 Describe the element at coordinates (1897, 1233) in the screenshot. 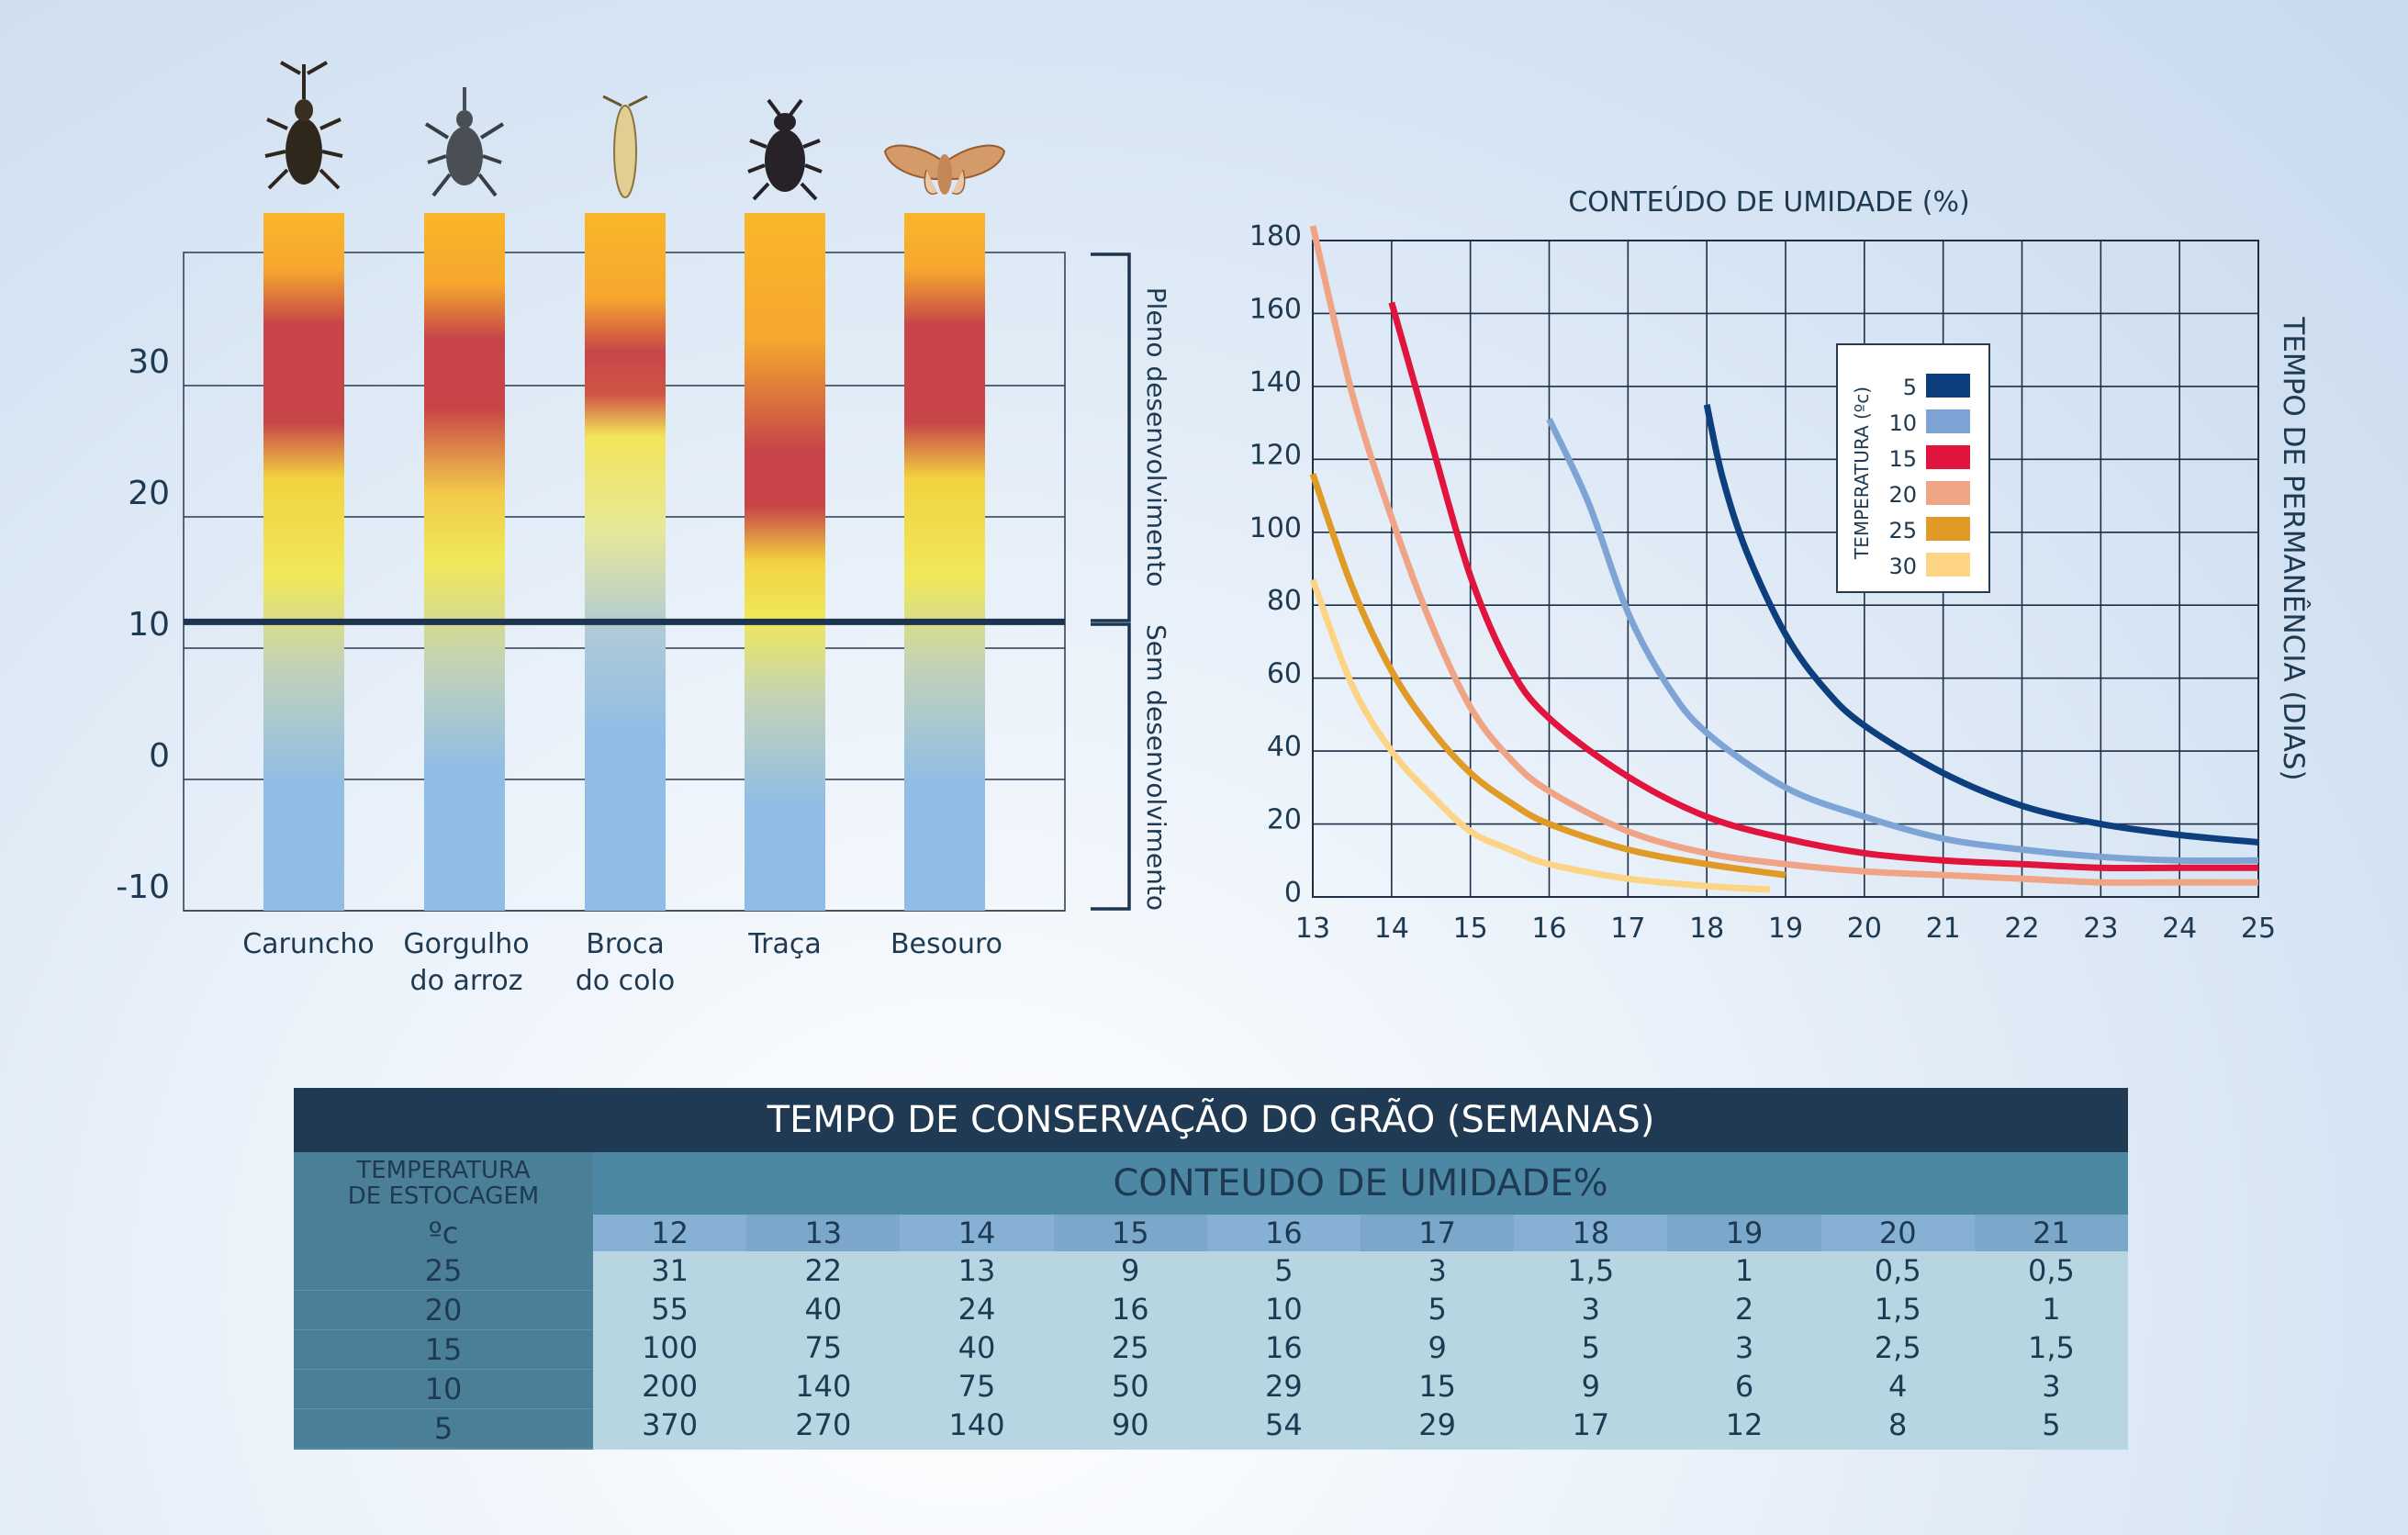

I see `table-column-header: 20` at that location.